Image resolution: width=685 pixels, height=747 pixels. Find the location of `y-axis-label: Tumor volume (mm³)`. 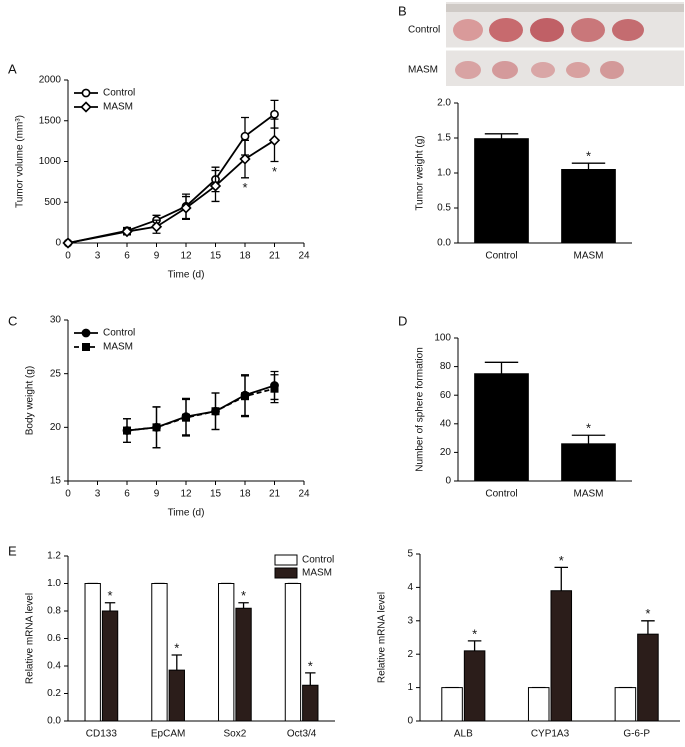

y-axis-label: Tumor volume (mm³) is located at coordinates (20, 161).